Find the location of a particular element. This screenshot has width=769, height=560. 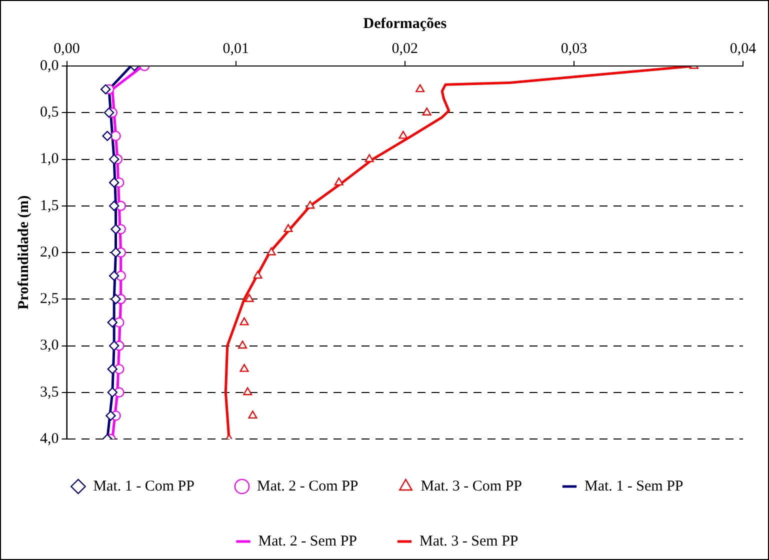

legend-label: Mat. 1 - Sem PP is located at coordinates (634, 486).